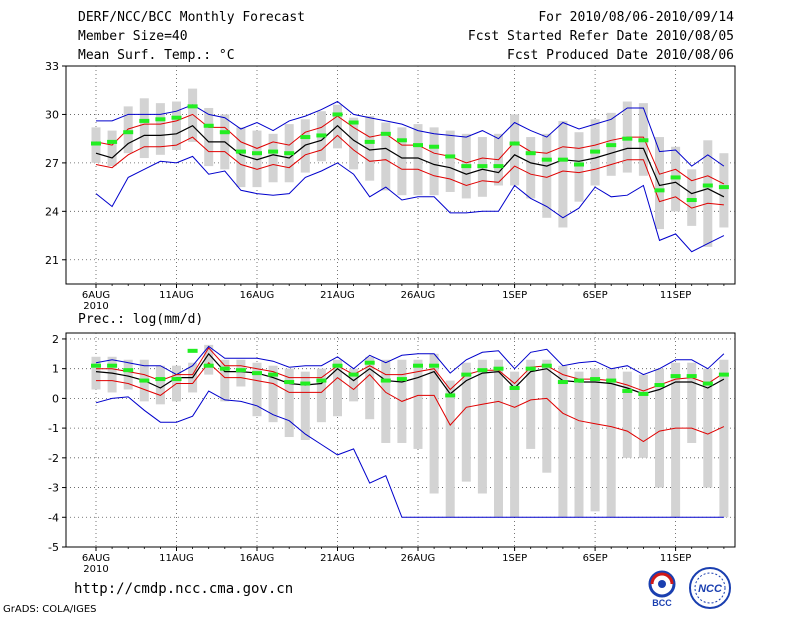  What do you see at coordinates (418, 558) in the screenshot?
I see `prec-x-tick-label: 26AUG` at bounding box center [418, 558].